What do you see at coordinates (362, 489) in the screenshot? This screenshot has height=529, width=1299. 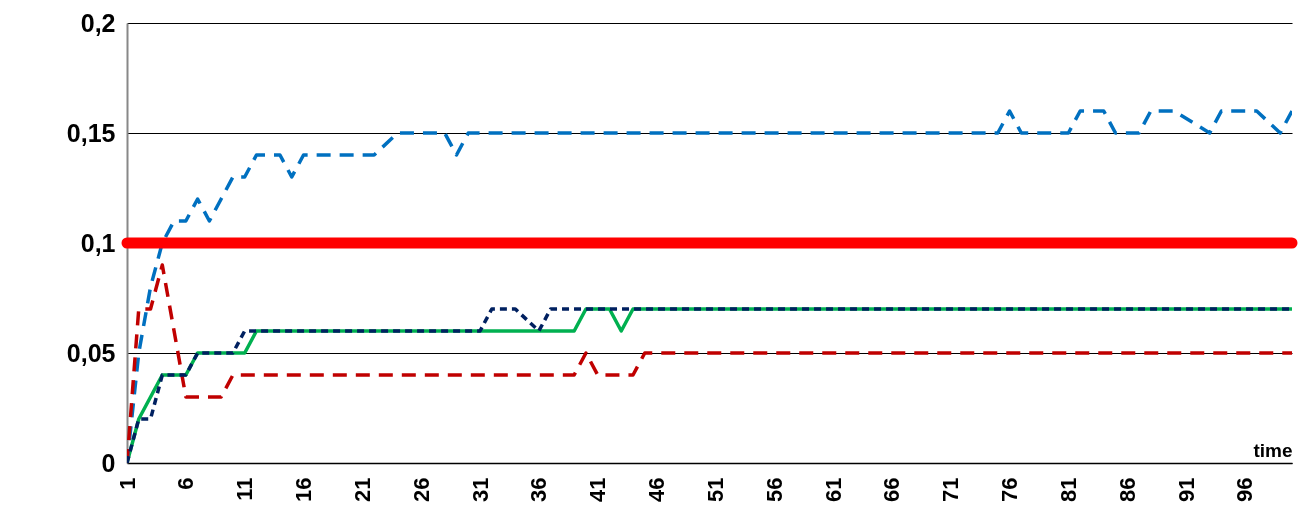 I see `x-tick-label: 21` at bounding box center [362, 489].